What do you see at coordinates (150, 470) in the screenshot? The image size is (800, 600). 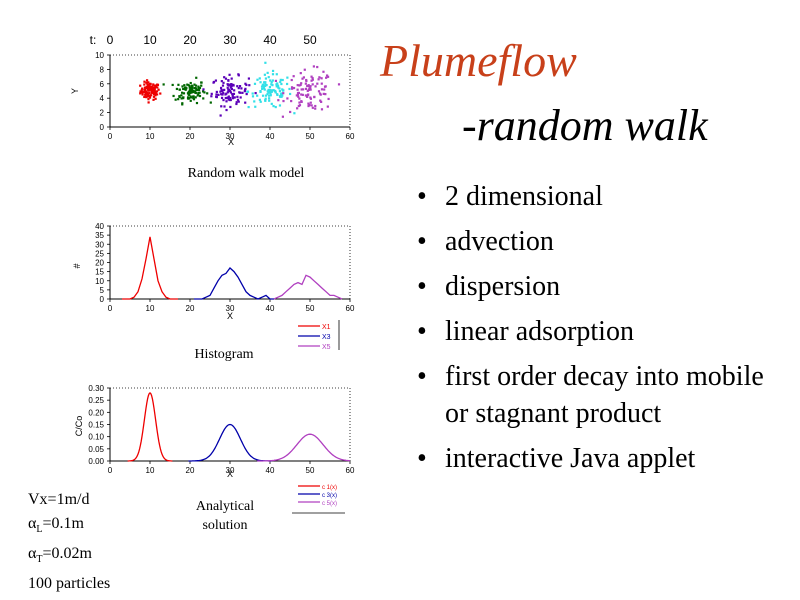 I see `x-tick-label-2: 10` at bounding box center [150, 470].